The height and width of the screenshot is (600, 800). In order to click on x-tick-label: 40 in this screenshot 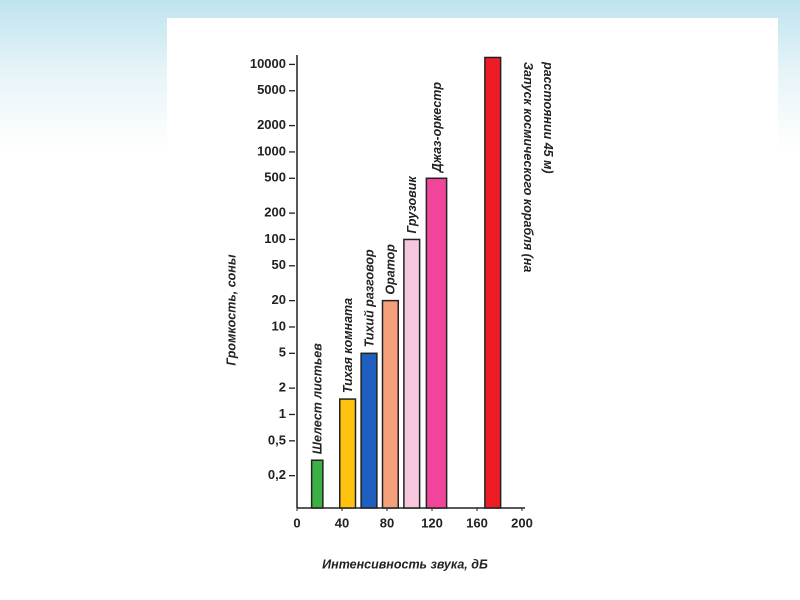, I will do `click(342, 522)`.